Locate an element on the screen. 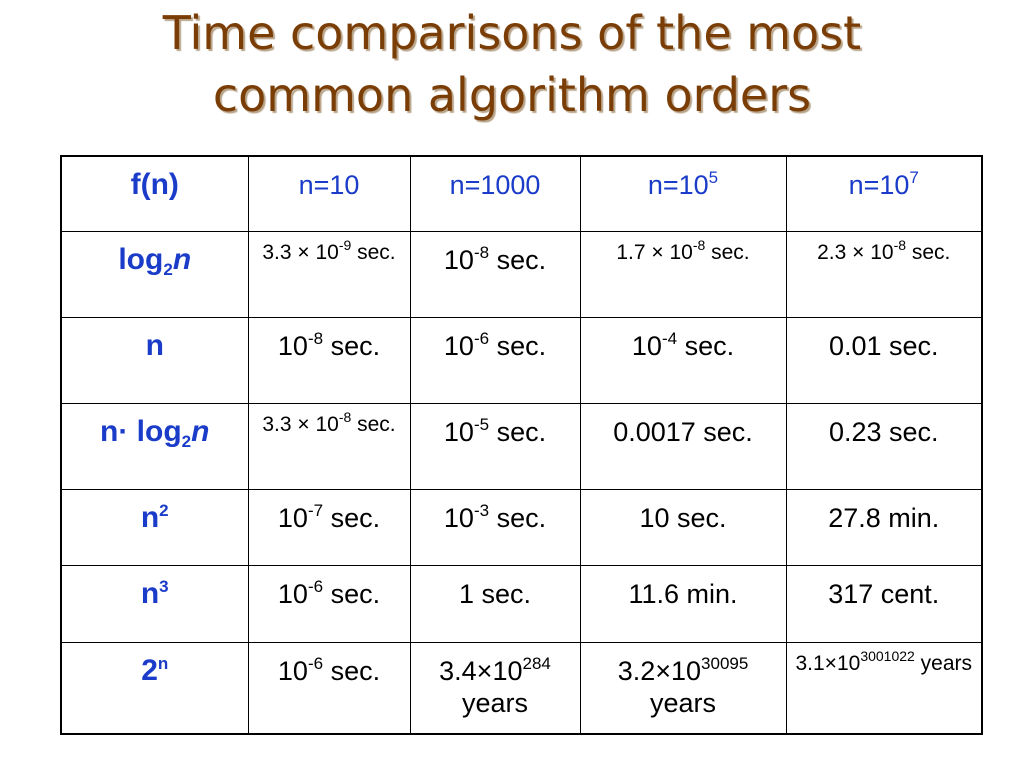 The height and width of the screenshot is (768, 1024). cell-text: 0.01 sec. is located at coordinates (883, 345).